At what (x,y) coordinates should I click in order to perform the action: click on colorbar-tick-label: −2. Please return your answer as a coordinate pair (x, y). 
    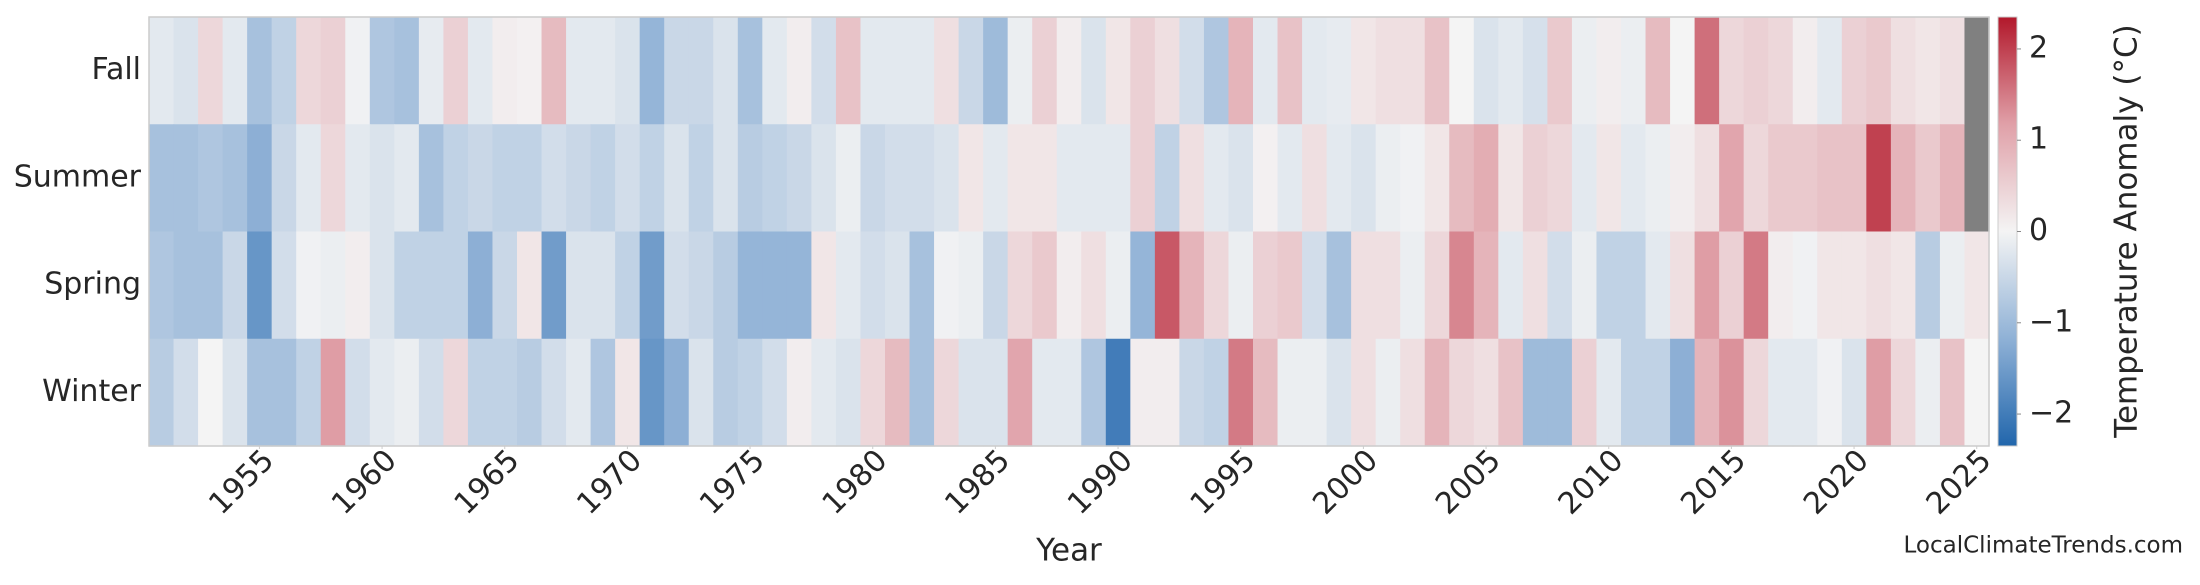
    Looking at the image, I should click on (2051, 413).